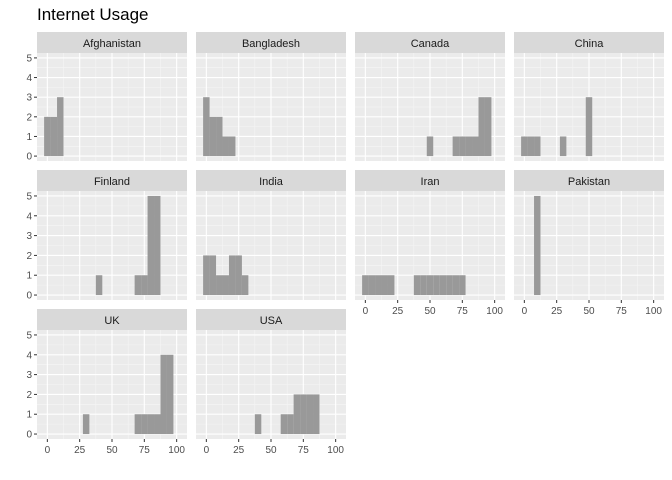  What do you see at coordinates (93, 14) in the screenshot?
I see `chart-title: Internet Usage` at bounding box center [93, 14].